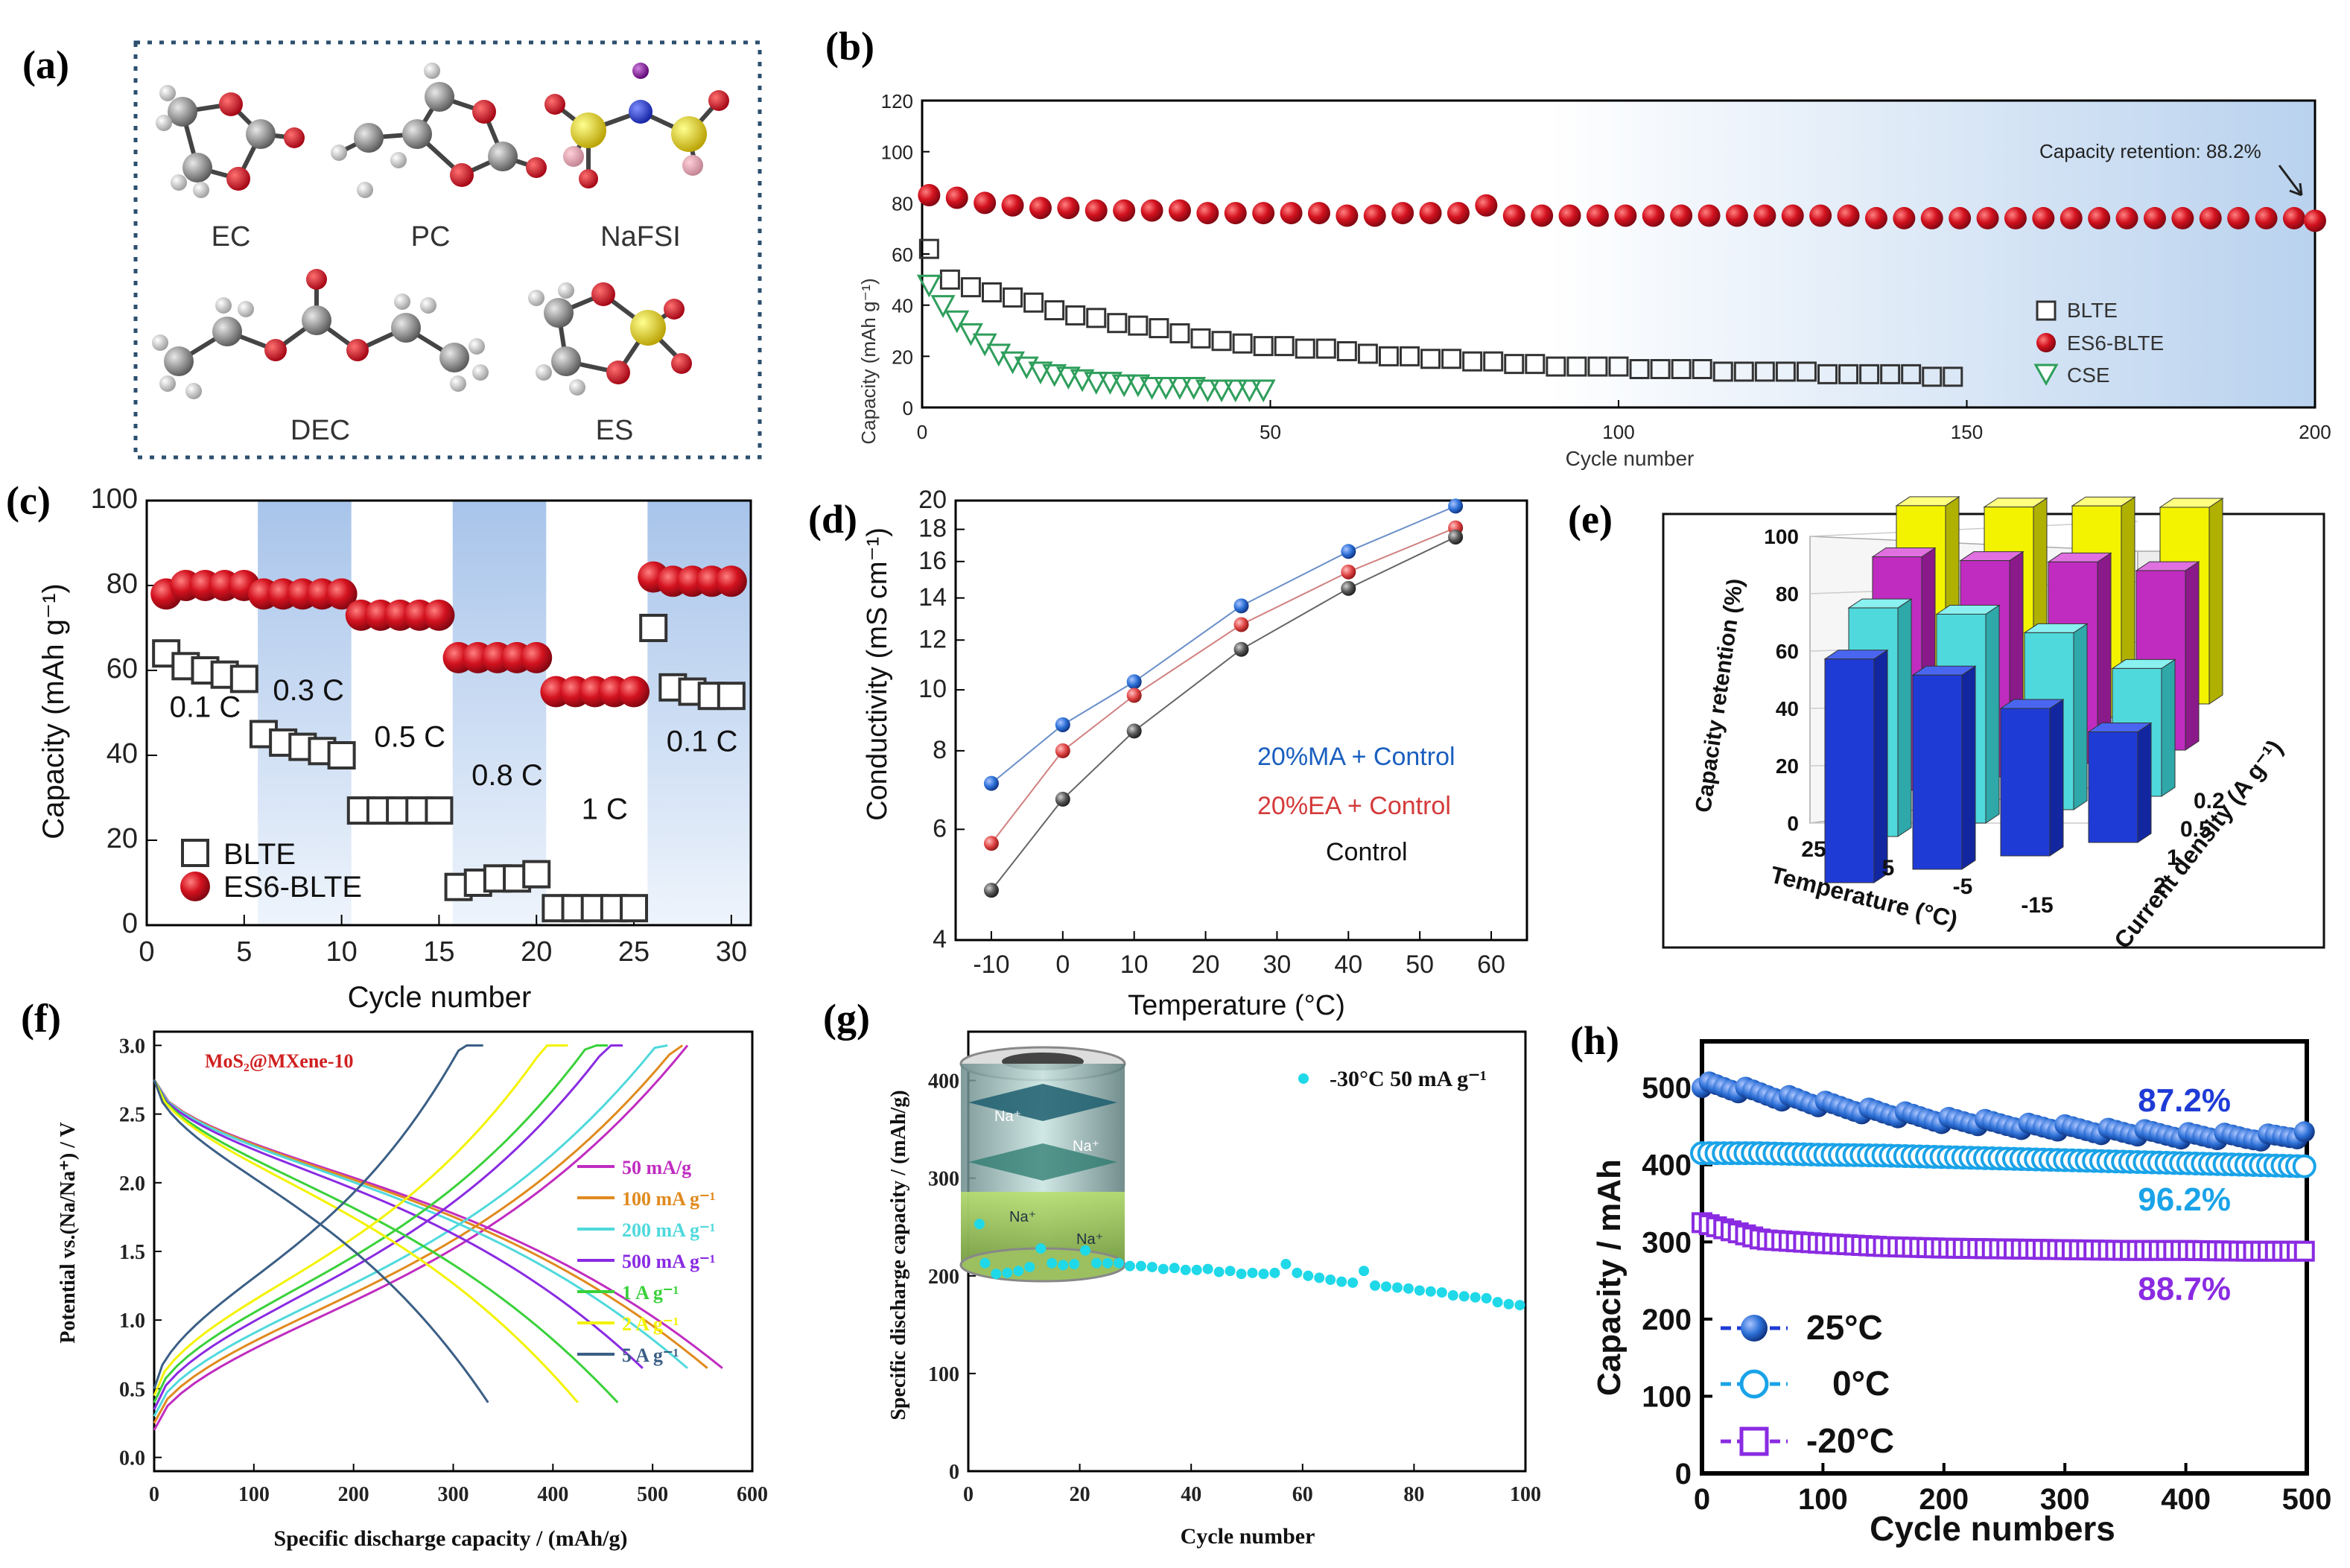 The width and height of the screenshot is (2350, 1568). Describe the element at coordinates (1278, 965) in the screenshot. I see `x-tick-label: 30` at that location.